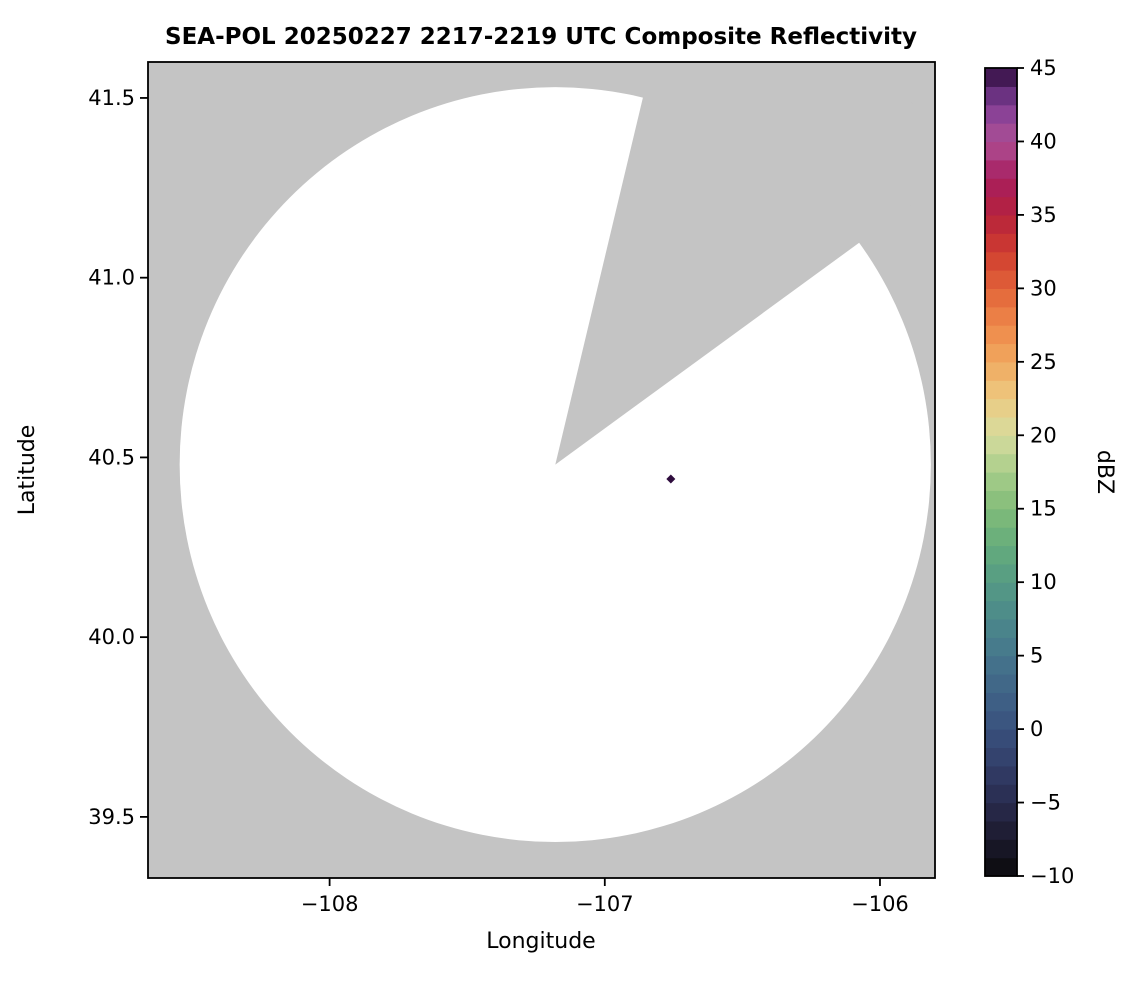 This screenshot has width=1146, height=990. Describe the element at coordinates (540, 941) in the screenshot. I see `x-axis-label: Longitude` at that location.